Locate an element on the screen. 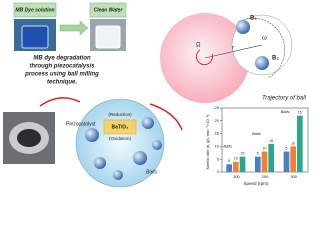  description: MB dye degradation is located at coordinates (62, 59).